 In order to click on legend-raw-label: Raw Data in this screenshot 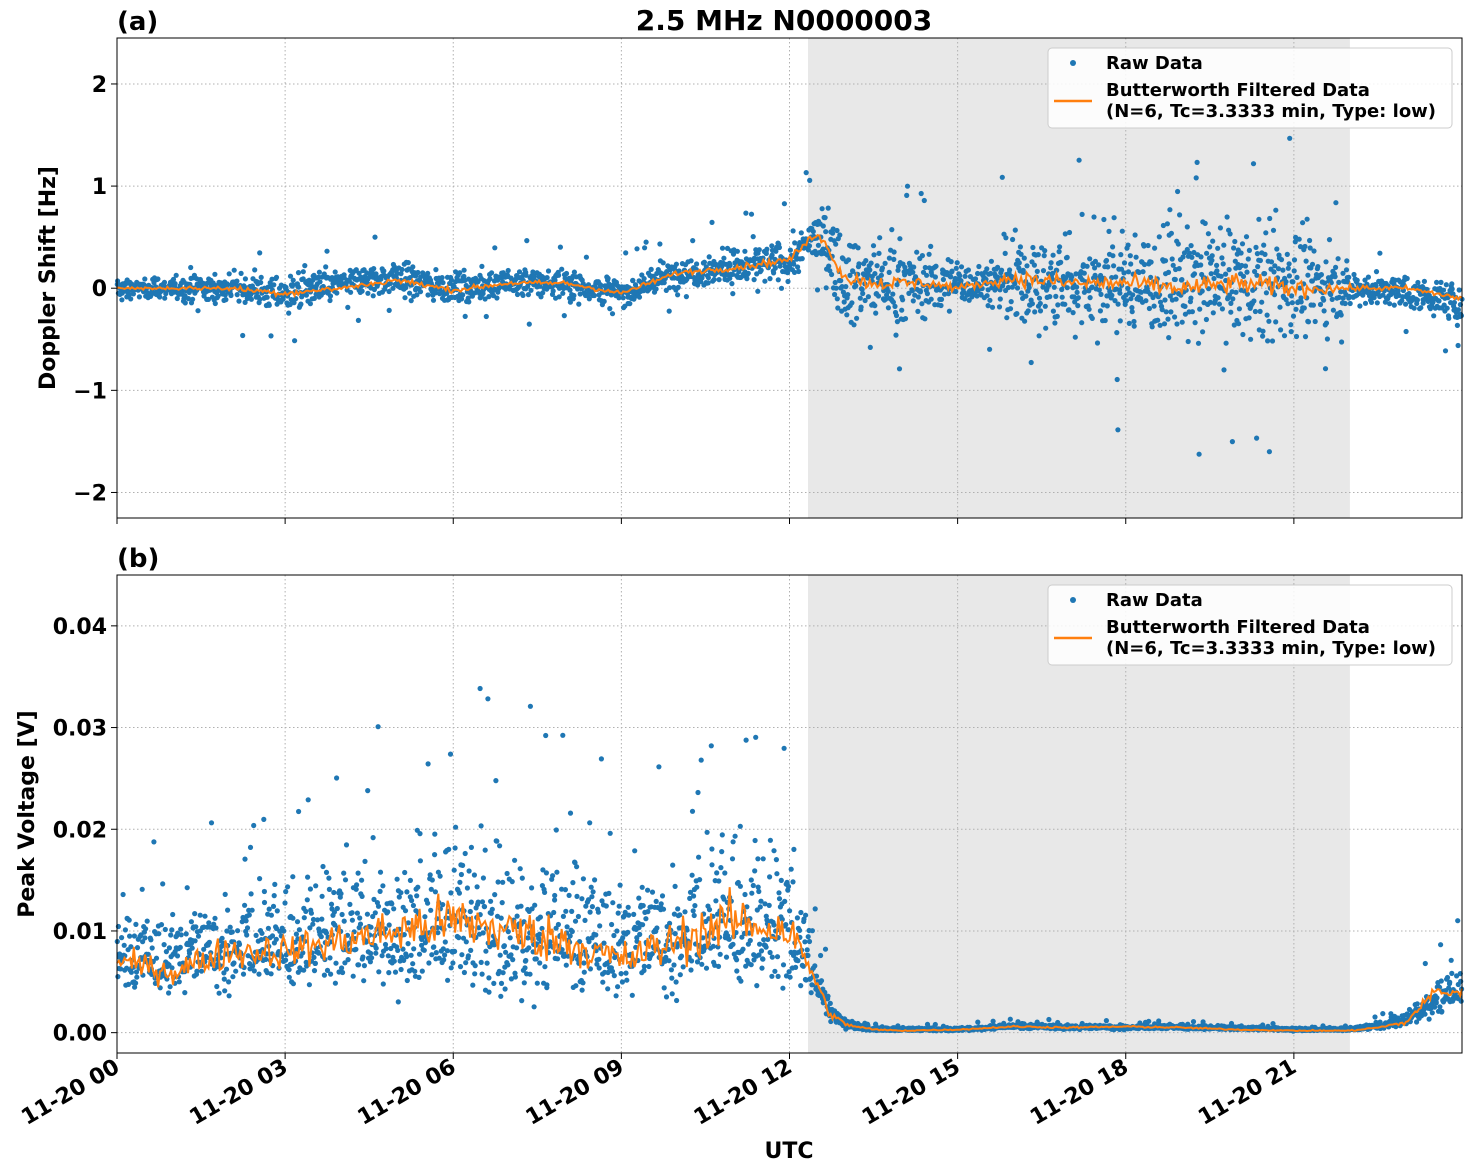, I will do `click(1154, 63)`.